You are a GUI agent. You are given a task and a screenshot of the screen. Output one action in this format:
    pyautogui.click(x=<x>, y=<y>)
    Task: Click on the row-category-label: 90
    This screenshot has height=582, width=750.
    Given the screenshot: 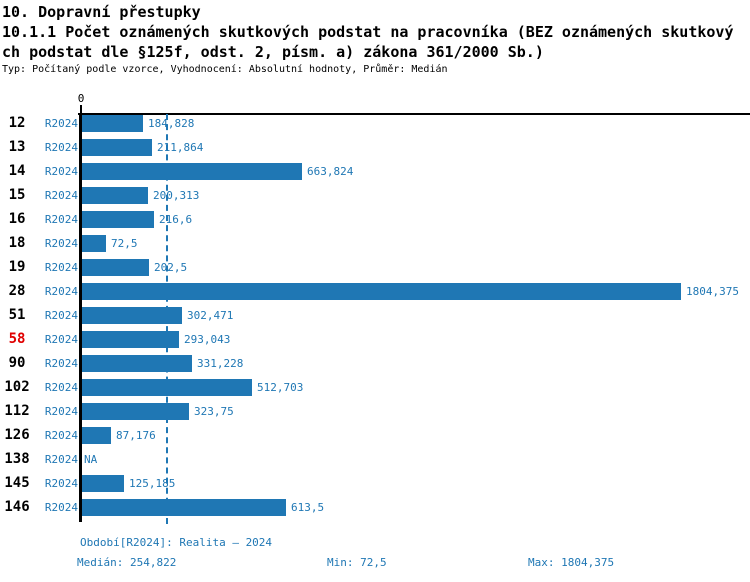 What is the action you would take?
    pyautogui.click(x=17, y=363)
    